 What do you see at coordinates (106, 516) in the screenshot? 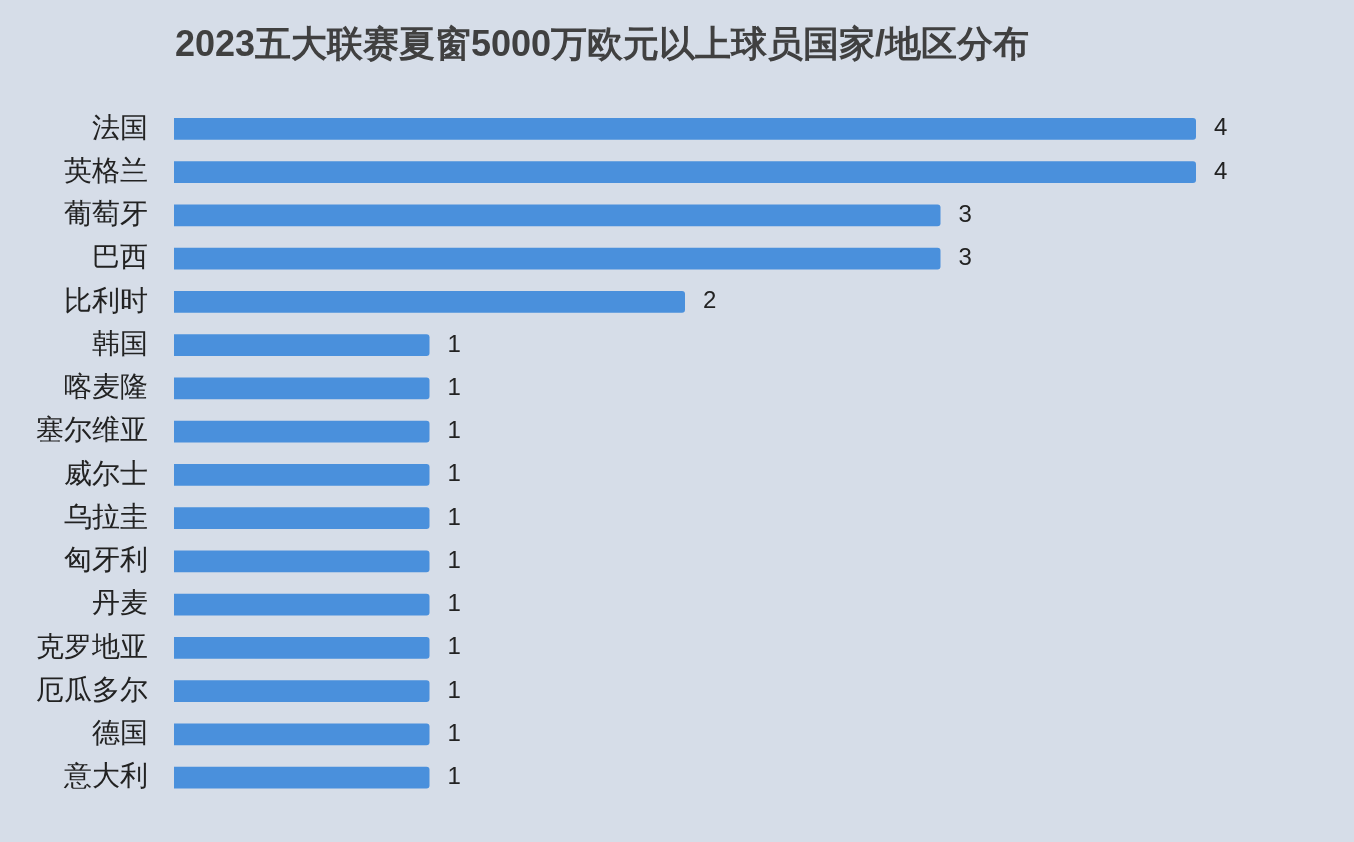
I see `y-tick-label: 乌拉圭` at bounding box center [106, 516].